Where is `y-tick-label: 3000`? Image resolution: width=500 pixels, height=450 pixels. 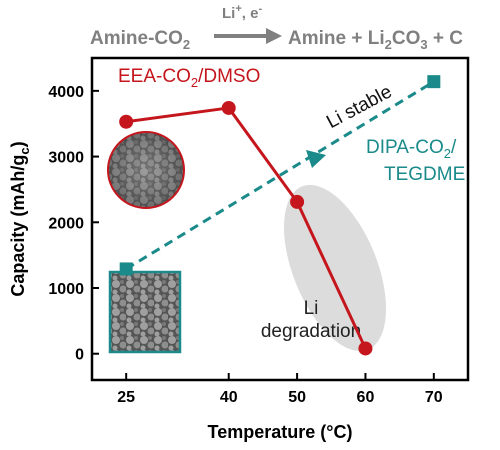
y-tick-label: 3000 is located at coordinates (66, 158).